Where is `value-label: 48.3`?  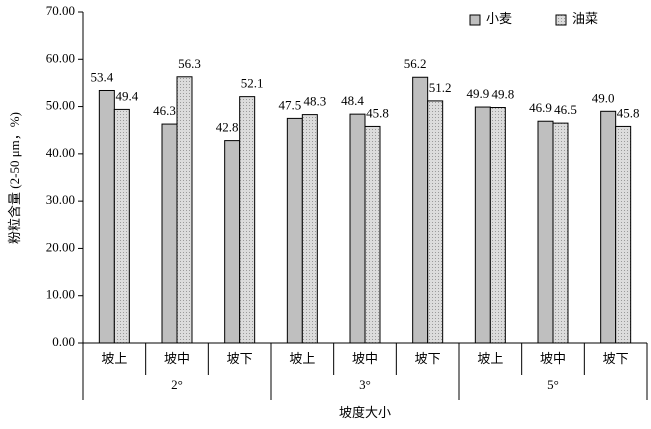
value-label: 48.3 is located at coordinates (314, 101).